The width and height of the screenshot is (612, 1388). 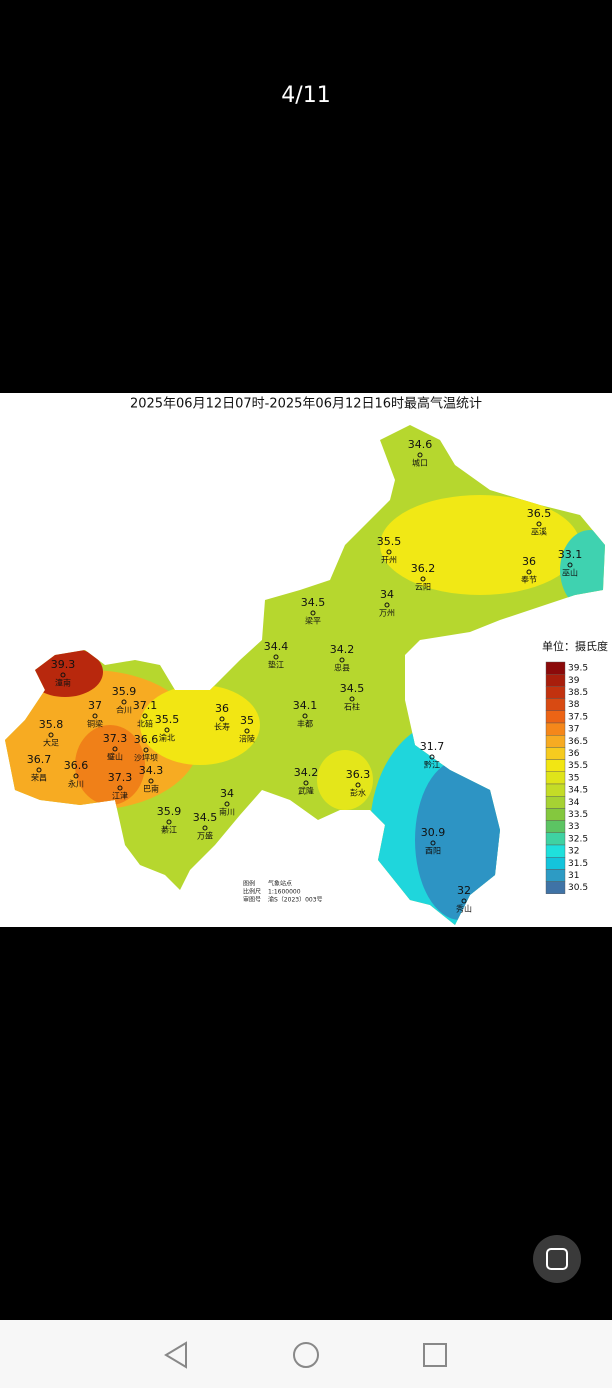 I want to click on station-name: 巫溪, so click(x=539, y=532).